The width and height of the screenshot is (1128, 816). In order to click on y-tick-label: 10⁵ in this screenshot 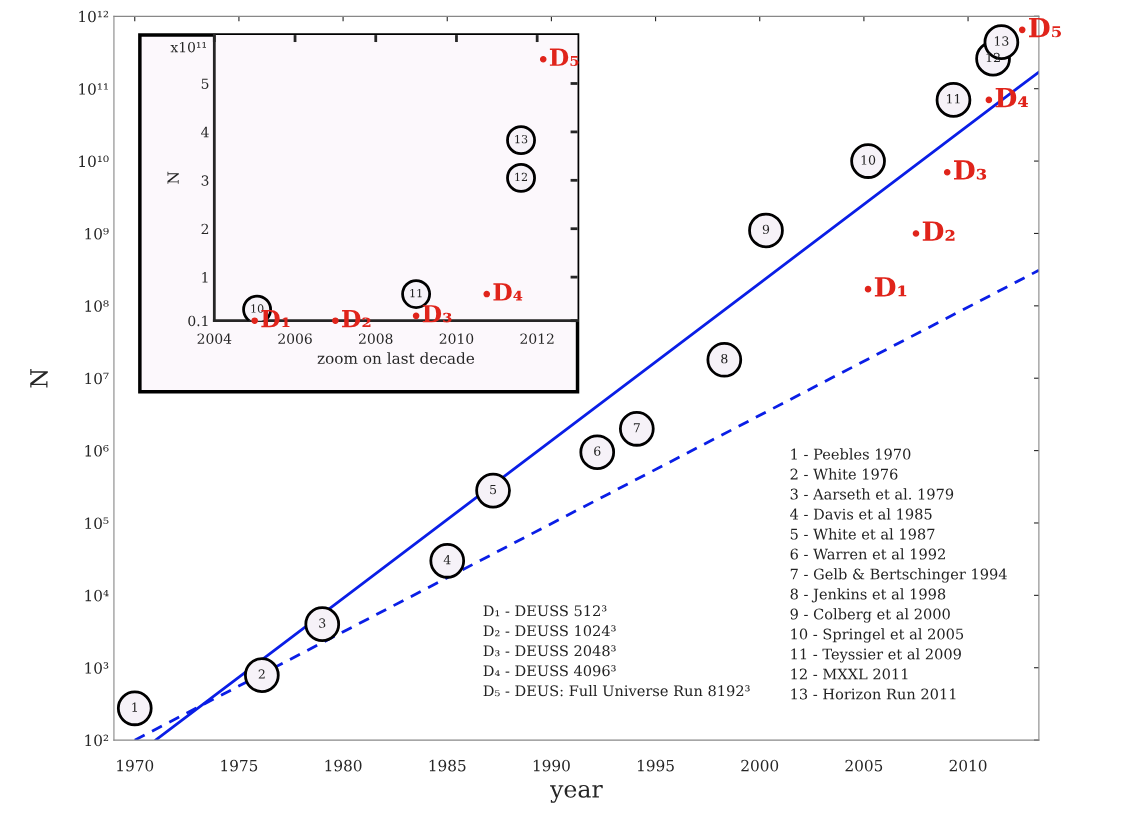, I will do `click(97, 523)`.